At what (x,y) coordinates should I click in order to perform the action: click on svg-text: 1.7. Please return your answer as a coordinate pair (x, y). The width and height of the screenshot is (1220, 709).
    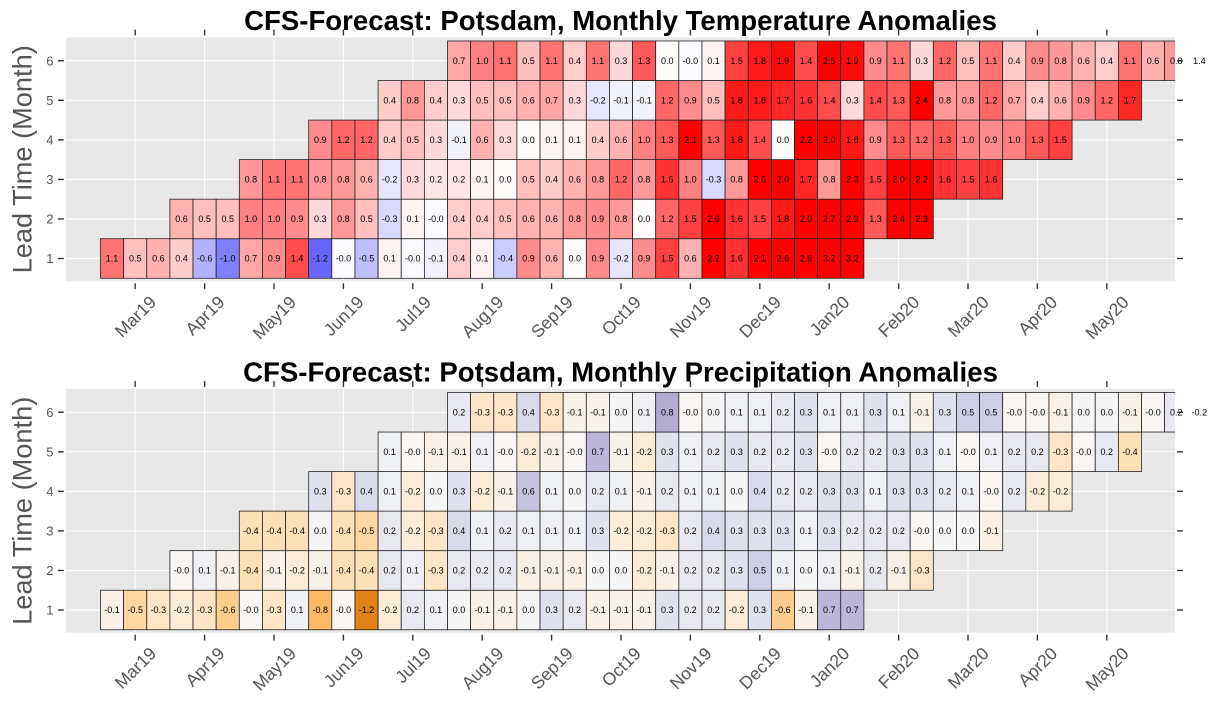
    Looking at the image, I should click on (806, 180).